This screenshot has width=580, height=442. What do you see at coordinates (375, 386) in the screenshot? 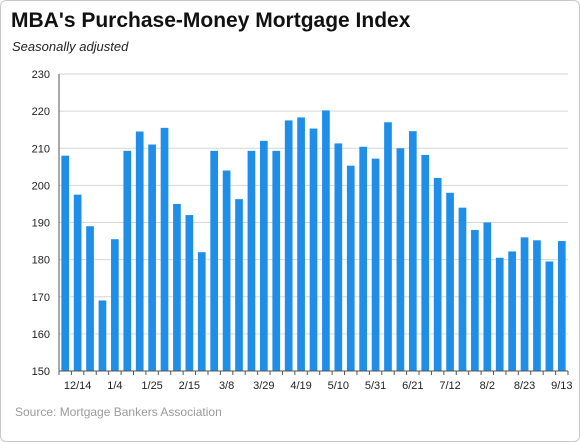
I see `x-tick-label: 5/31` at bounding box center [375, 386].